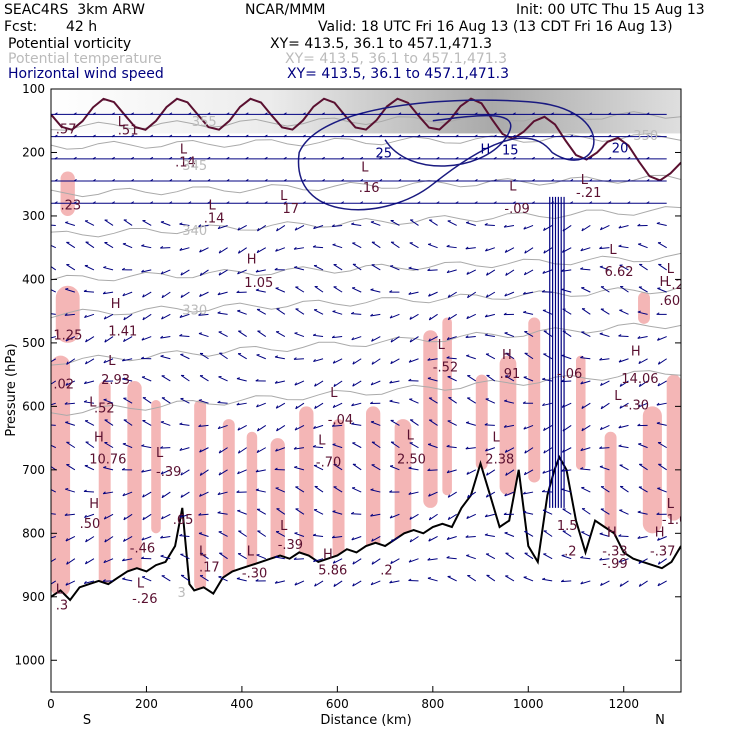 This screenshot has width=740, height=740. Describe the element at coordinates (369, 188) in the screenshot. I see `contour-annotation: .16` at that location.